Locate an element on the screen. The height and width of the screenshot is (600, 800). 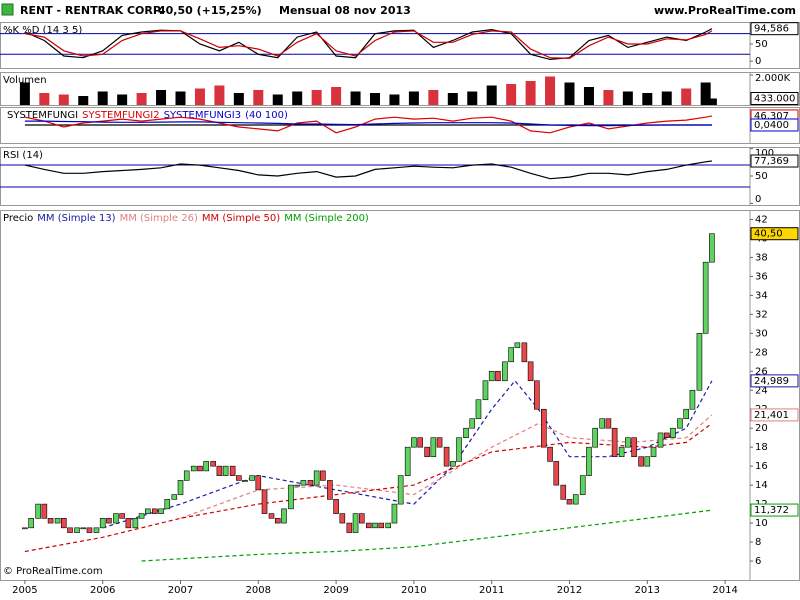
y-tick-label: 16 is located at coordinates (761, 466).